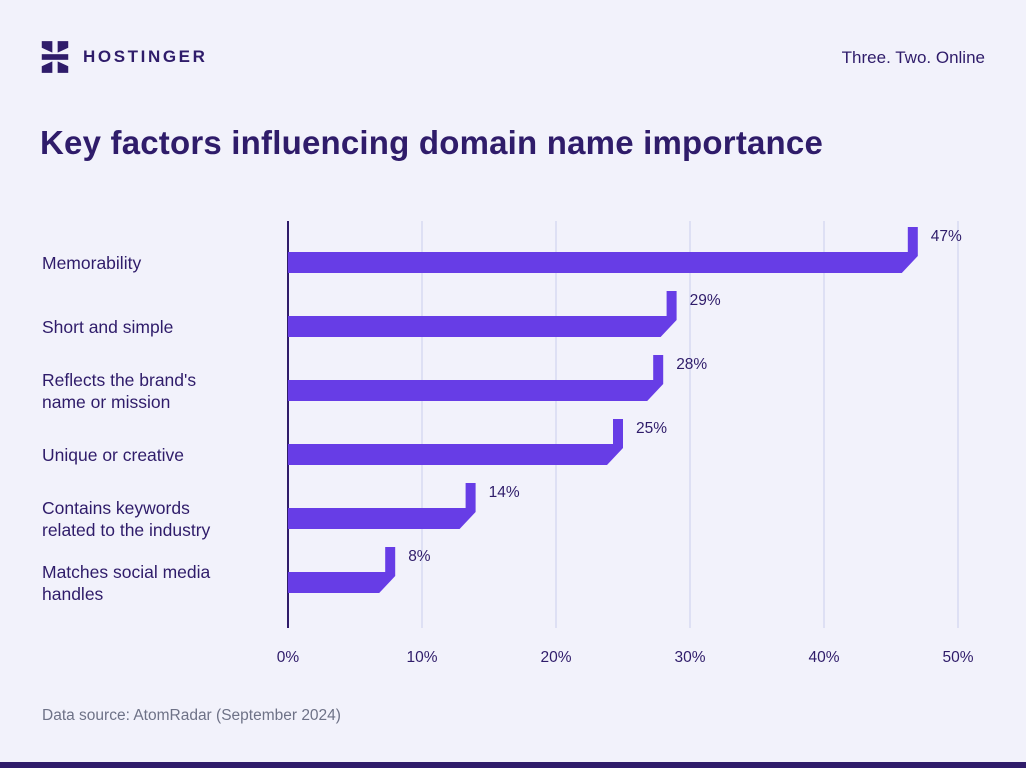  I want to click on category-label: Unique or creative, so click(113, 454).